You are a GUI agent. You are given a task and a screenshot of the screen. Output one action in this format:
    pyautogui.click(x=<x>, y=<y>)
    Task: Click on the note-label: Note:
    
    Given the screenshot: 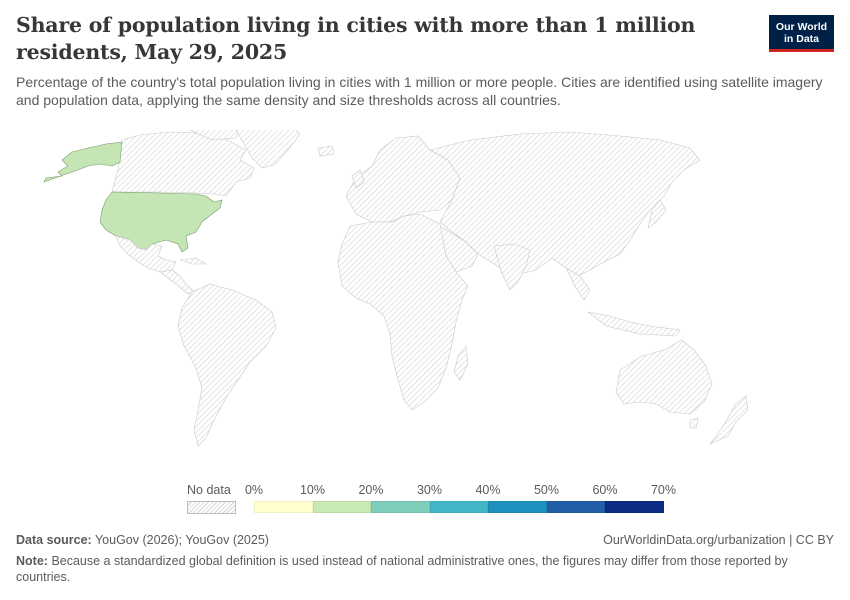 What is the action you would take?
    pyautogui.click(x=32, y=561)
    